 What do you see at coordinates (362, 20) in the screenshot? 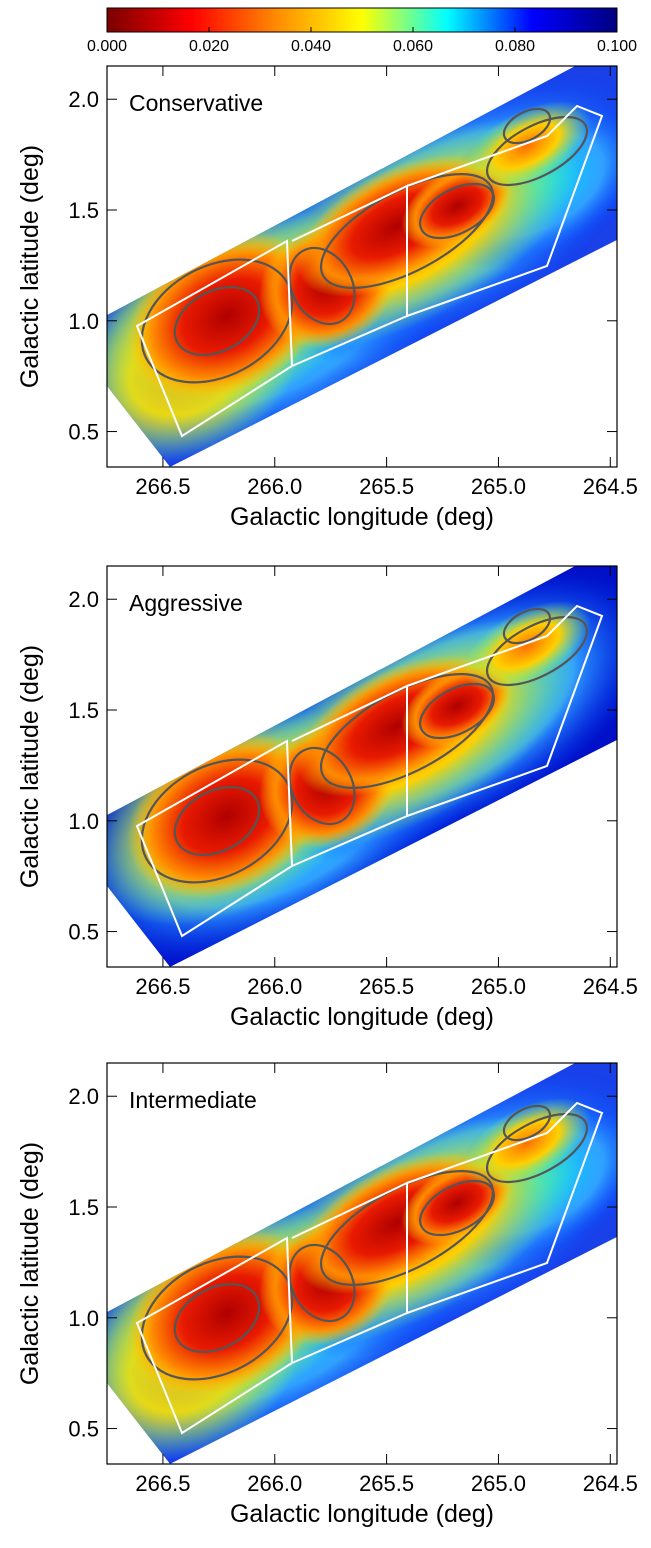
I see `colorbar` at bounding box center [362, 20].